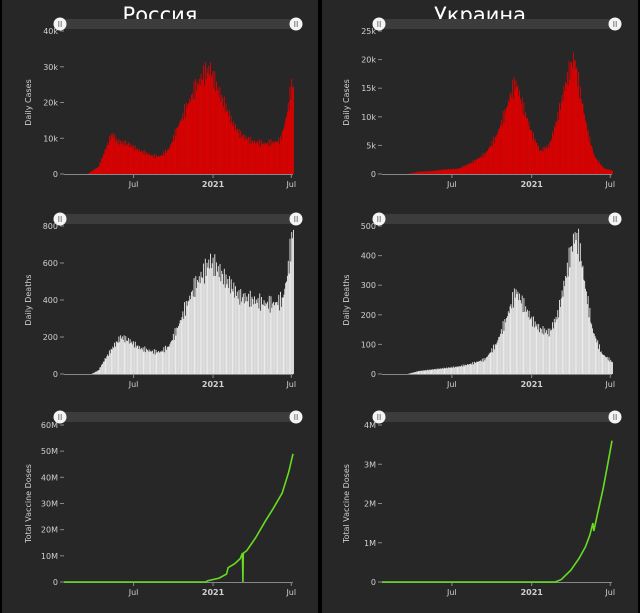  I want to click on y-tick-label: 200, so click(368, 315).